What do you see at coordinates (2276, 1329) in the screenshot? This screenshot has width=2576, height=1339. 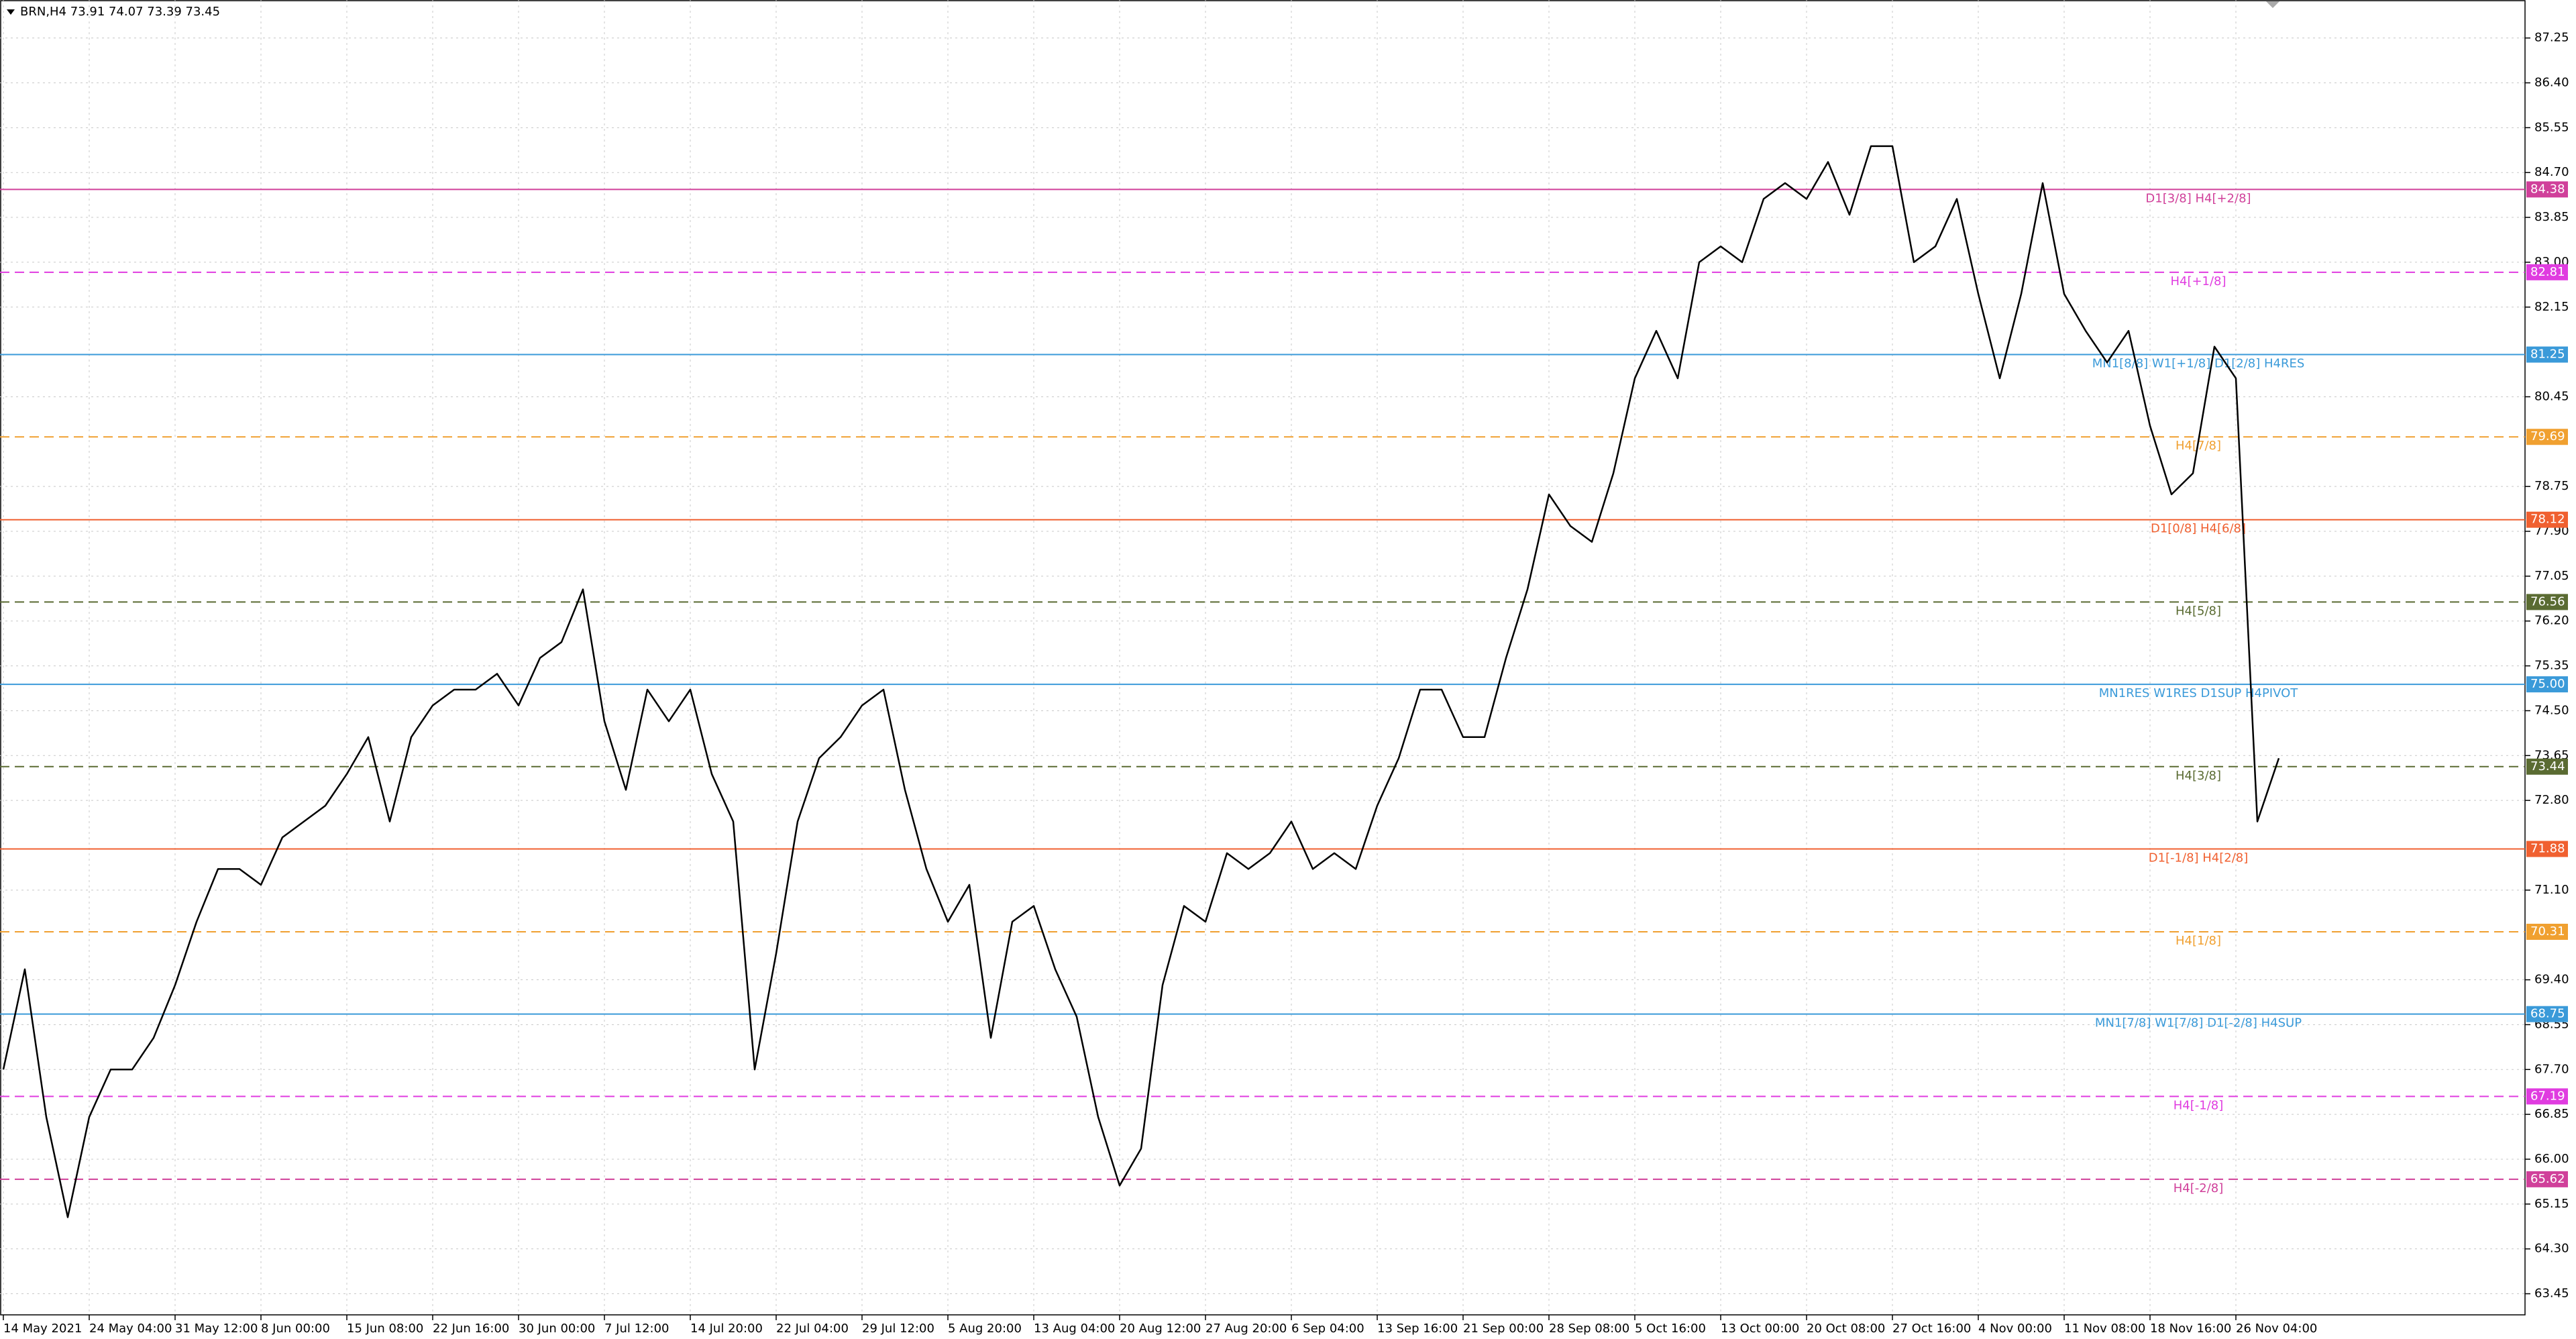 I see `x-tick-label: 26 Nov 04:00` at bounding box center [2276, 1329].